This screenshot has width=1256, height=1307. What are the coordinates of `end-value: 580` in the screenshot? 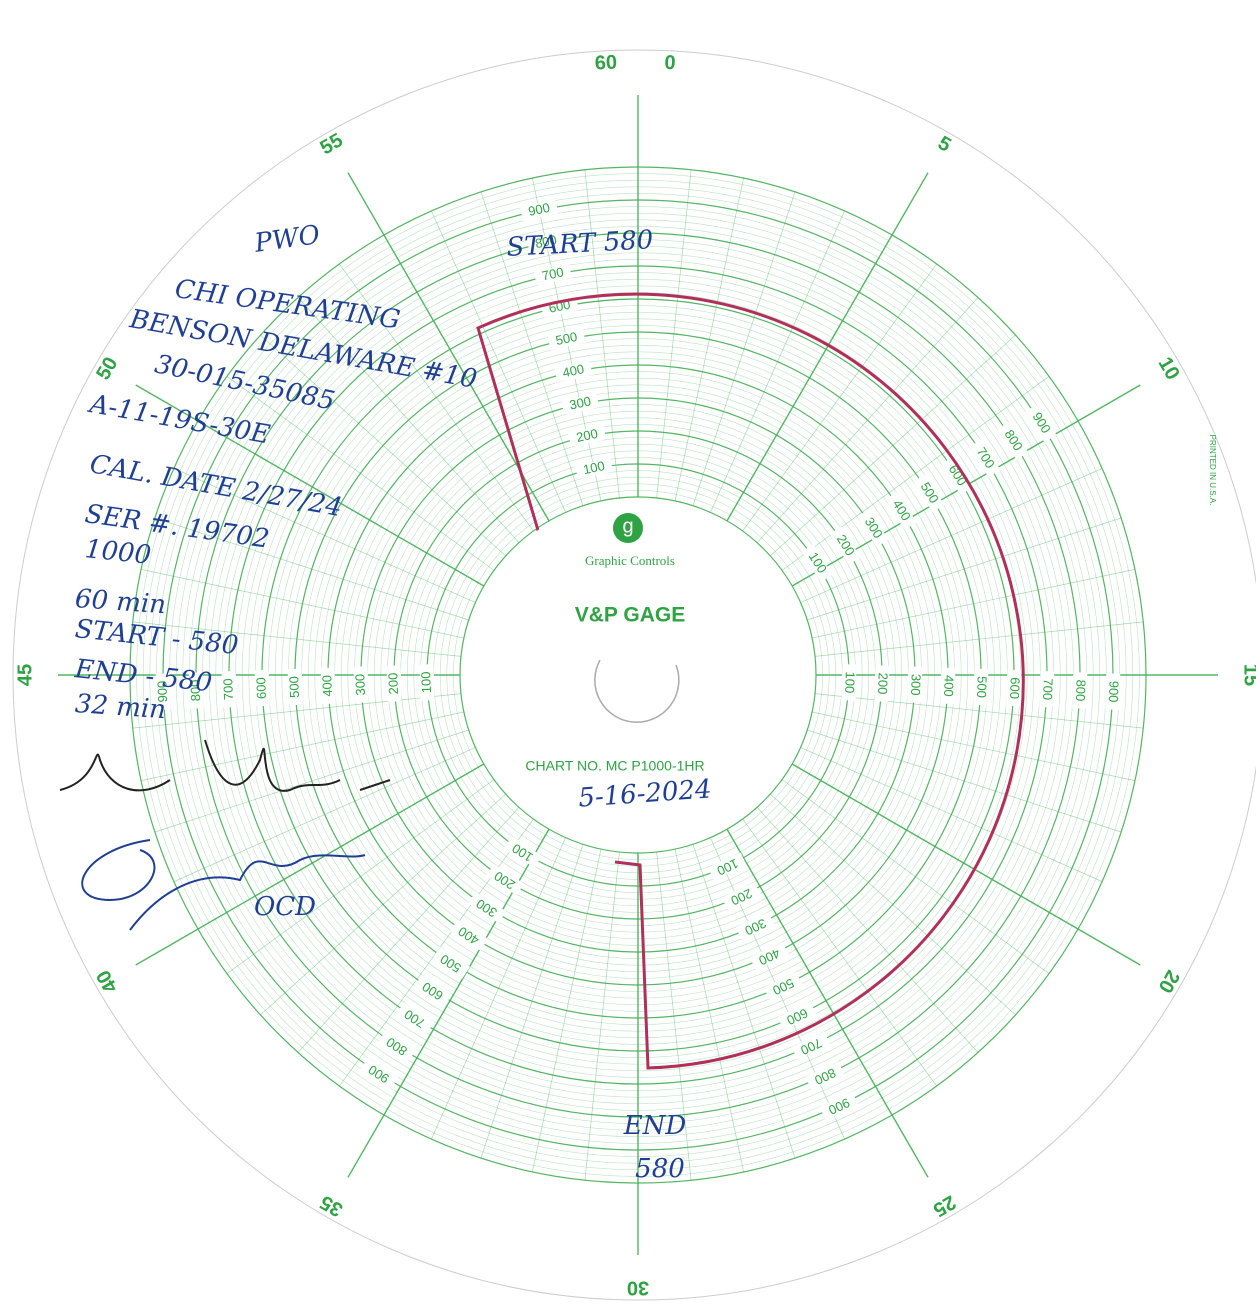 It's located at (660, 1169).